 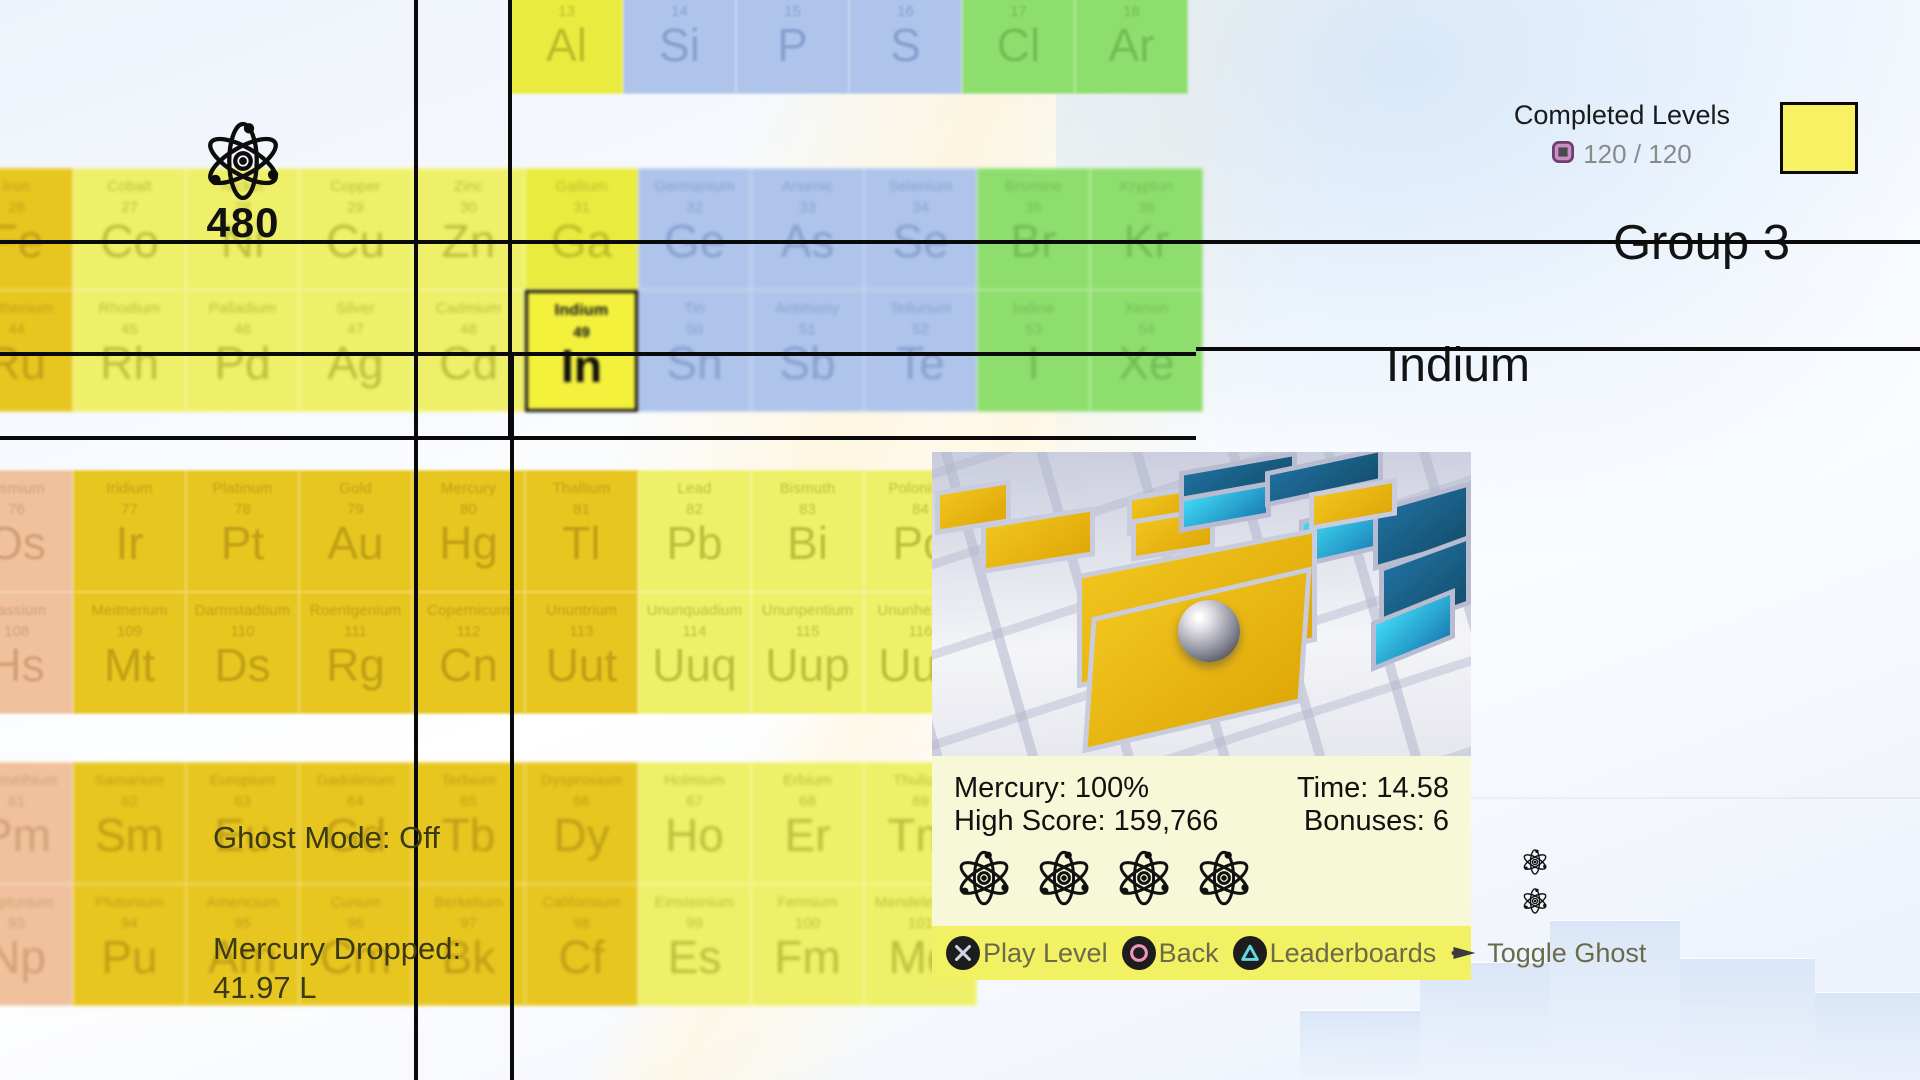 I want to click on circle-button-icon, so click(x=1138, y=953).